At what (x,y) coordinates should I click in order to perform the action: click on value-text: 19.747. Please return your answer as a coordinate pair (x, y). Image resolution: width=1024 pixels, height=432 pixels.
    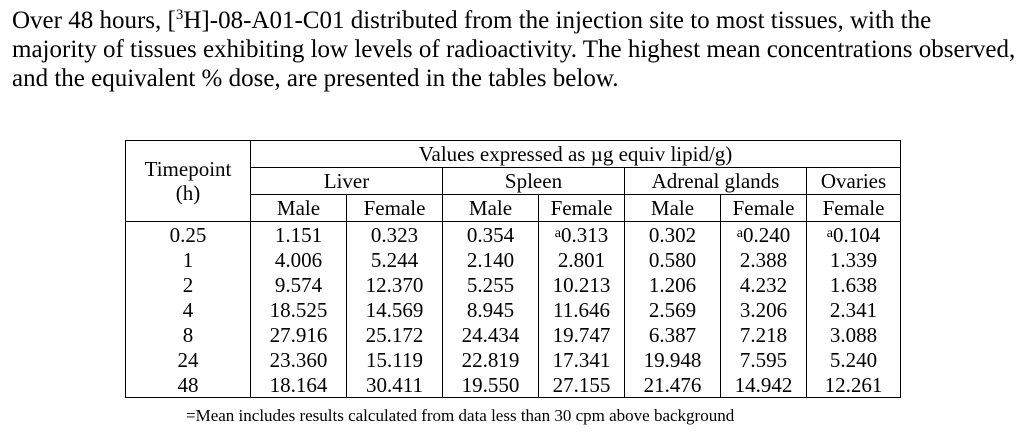
    Looking at the image, I should click on (581, 334).